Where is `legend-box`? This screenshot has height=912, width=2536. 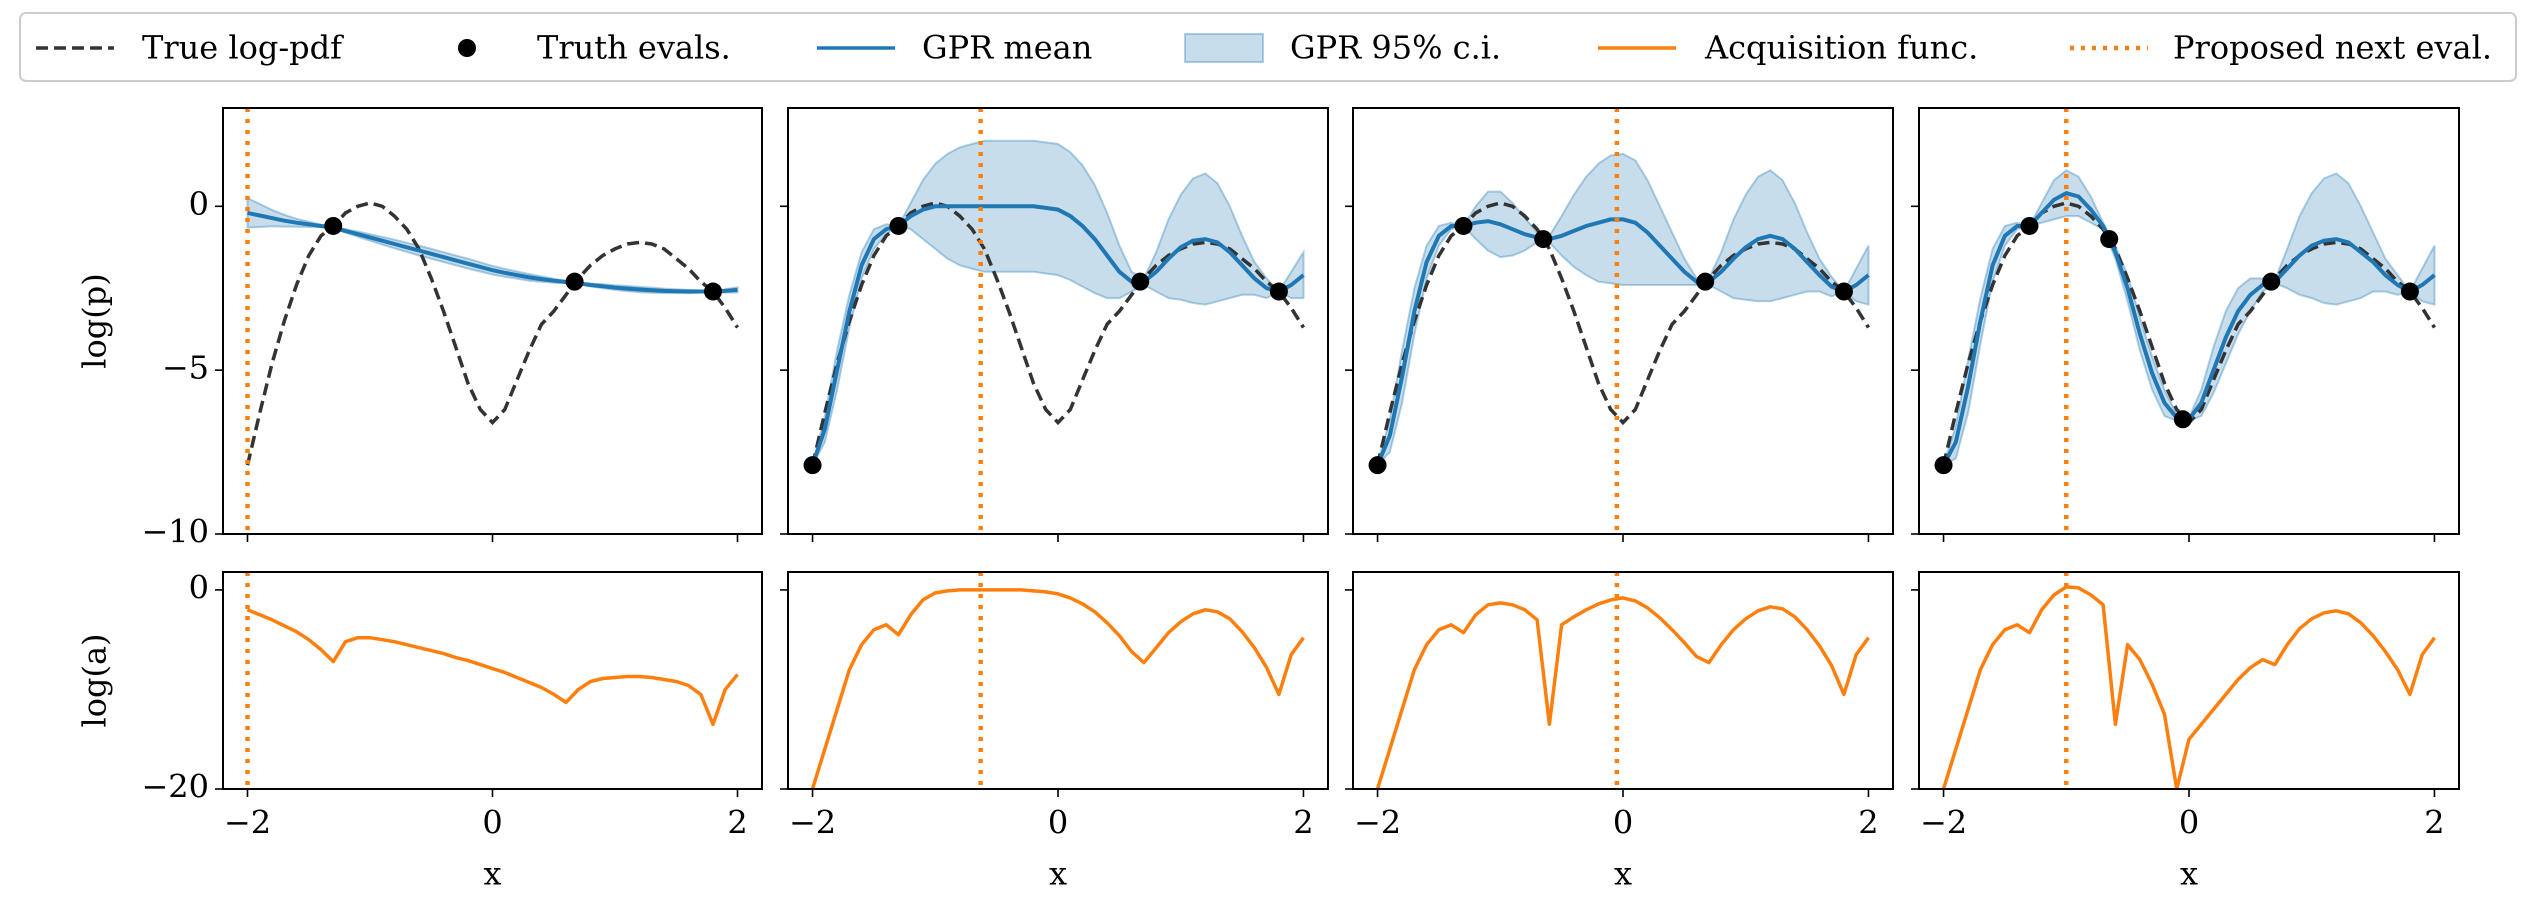 legend-box is located at coordinates (1268, 47).